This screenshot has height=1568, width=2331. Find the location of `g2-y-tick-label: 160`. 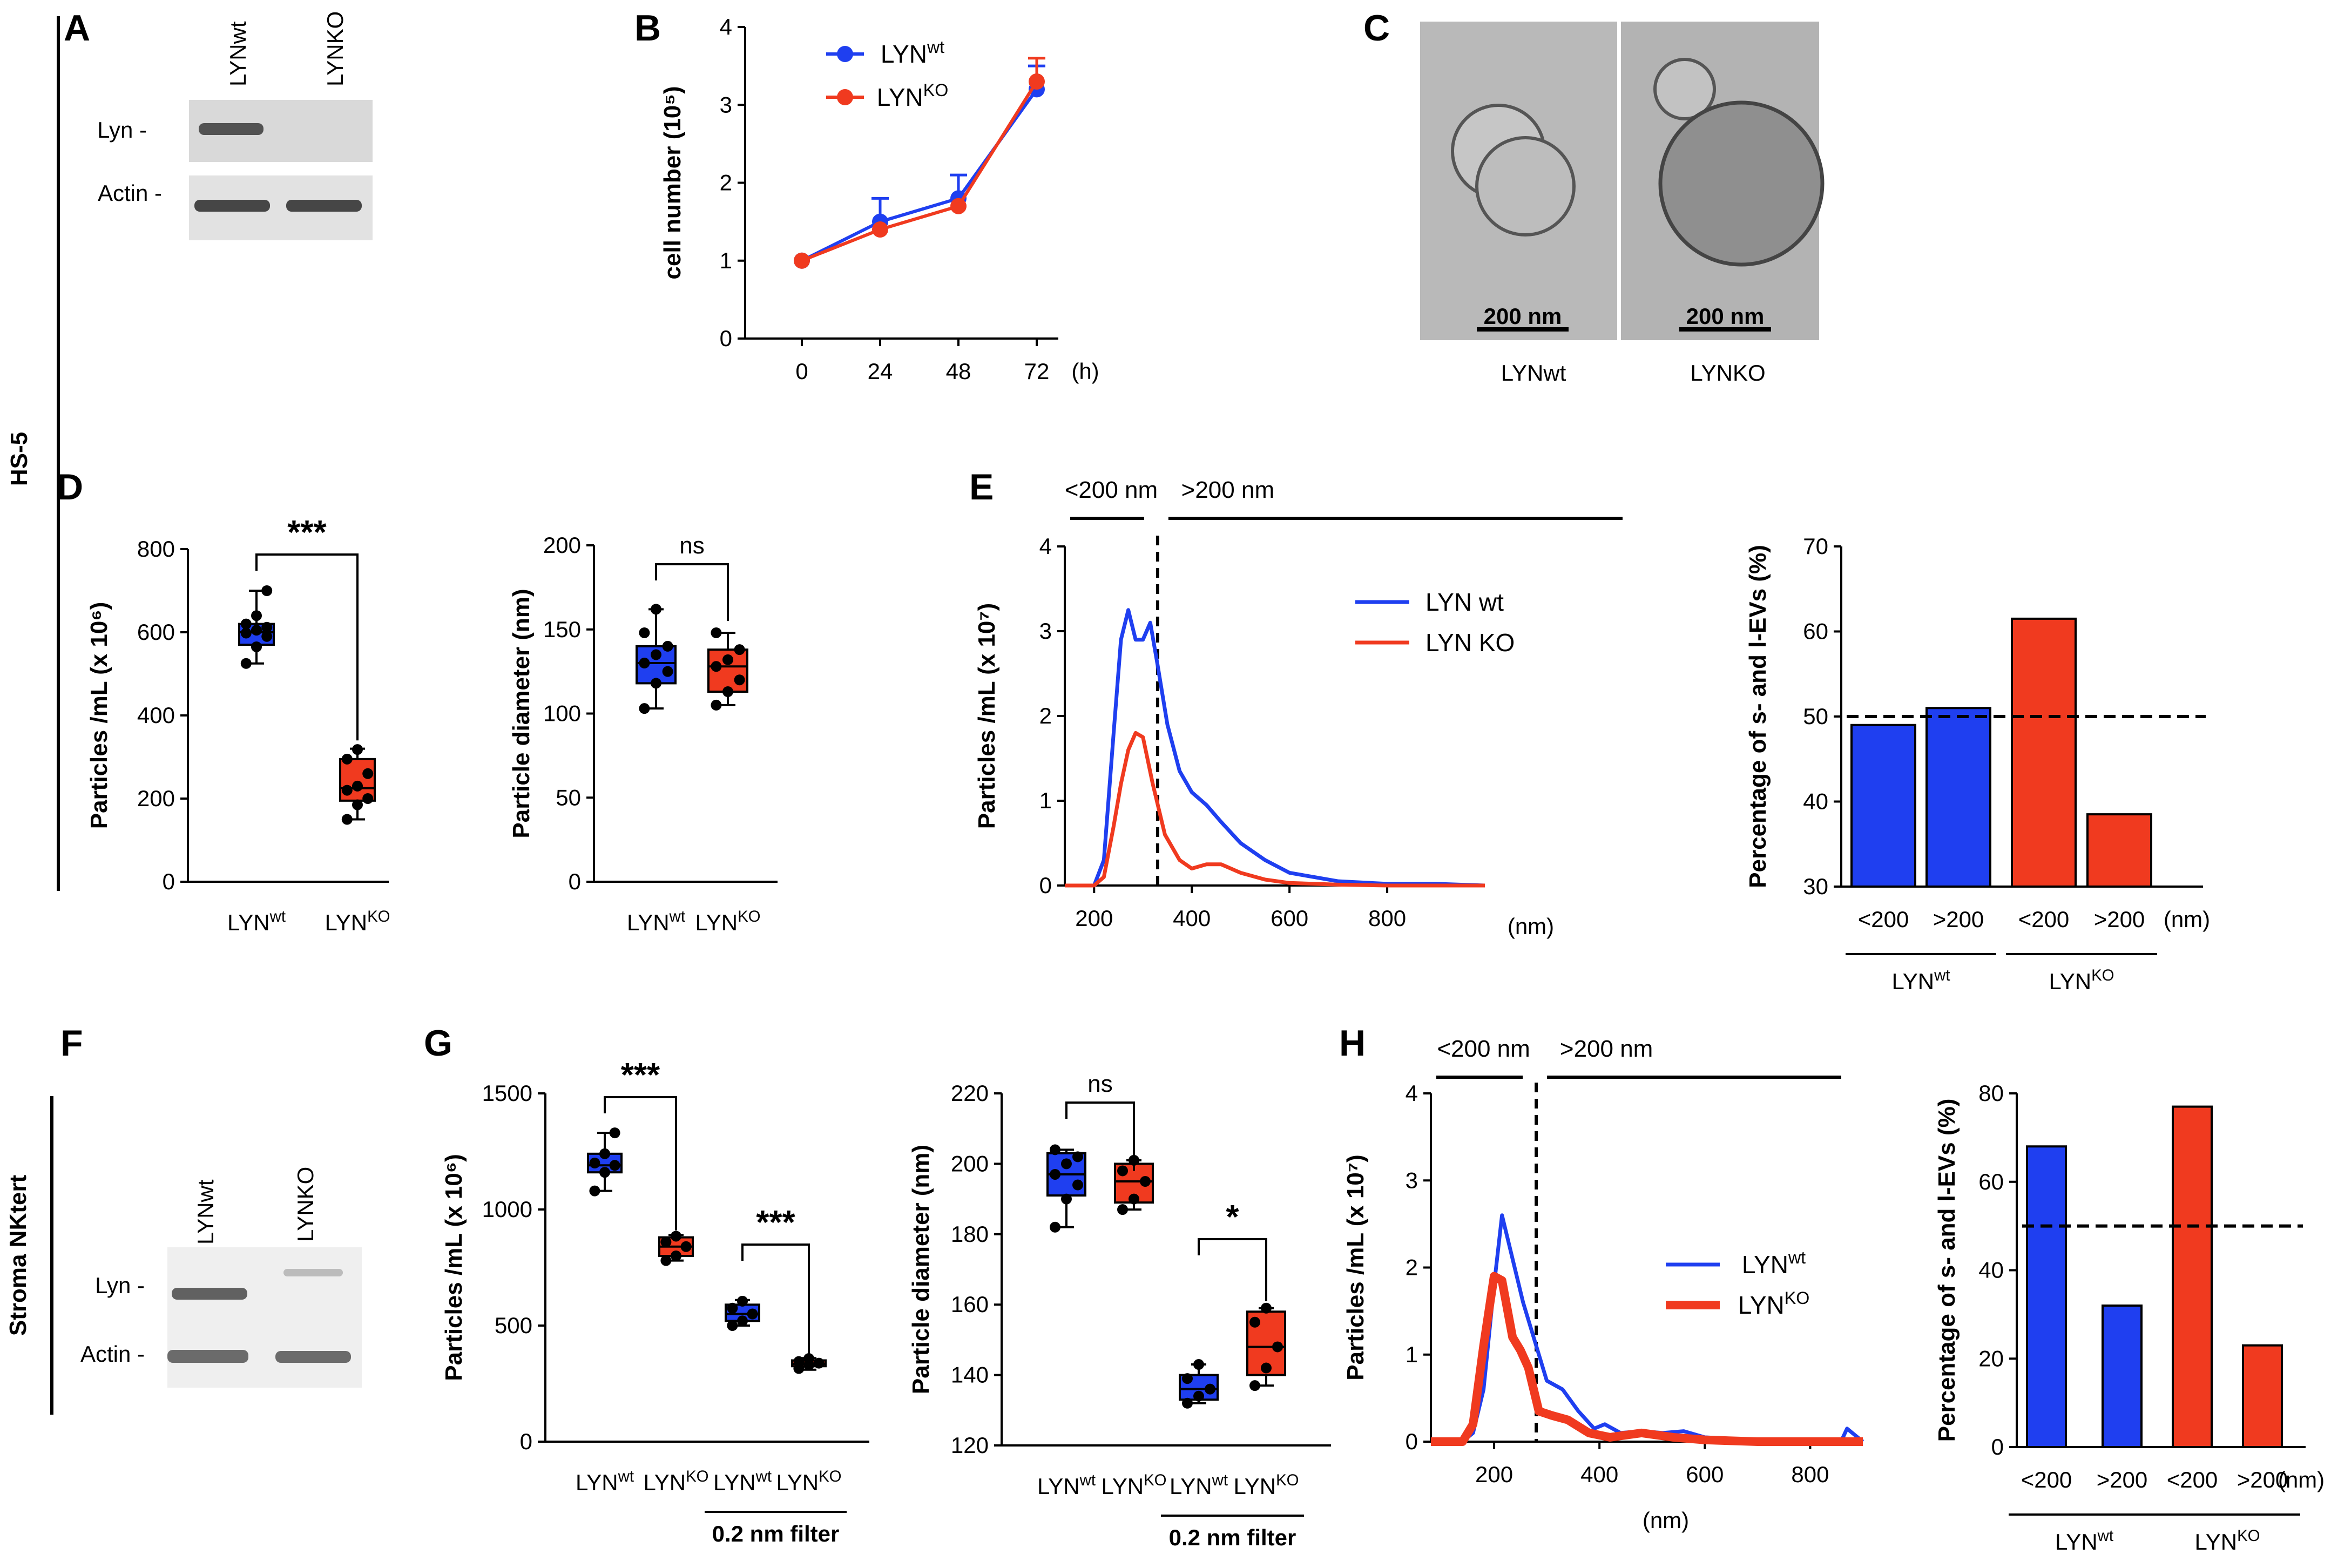

g2-y-tick-label: 160 is located at coordinates (970, 1304).